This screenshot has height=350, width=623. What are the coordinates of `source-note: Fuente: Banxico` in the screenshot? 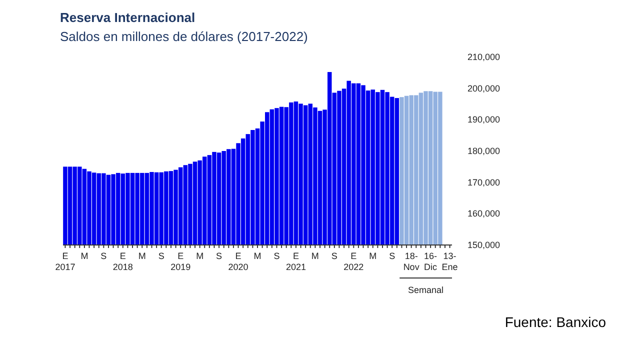 It's located at (555, 322).